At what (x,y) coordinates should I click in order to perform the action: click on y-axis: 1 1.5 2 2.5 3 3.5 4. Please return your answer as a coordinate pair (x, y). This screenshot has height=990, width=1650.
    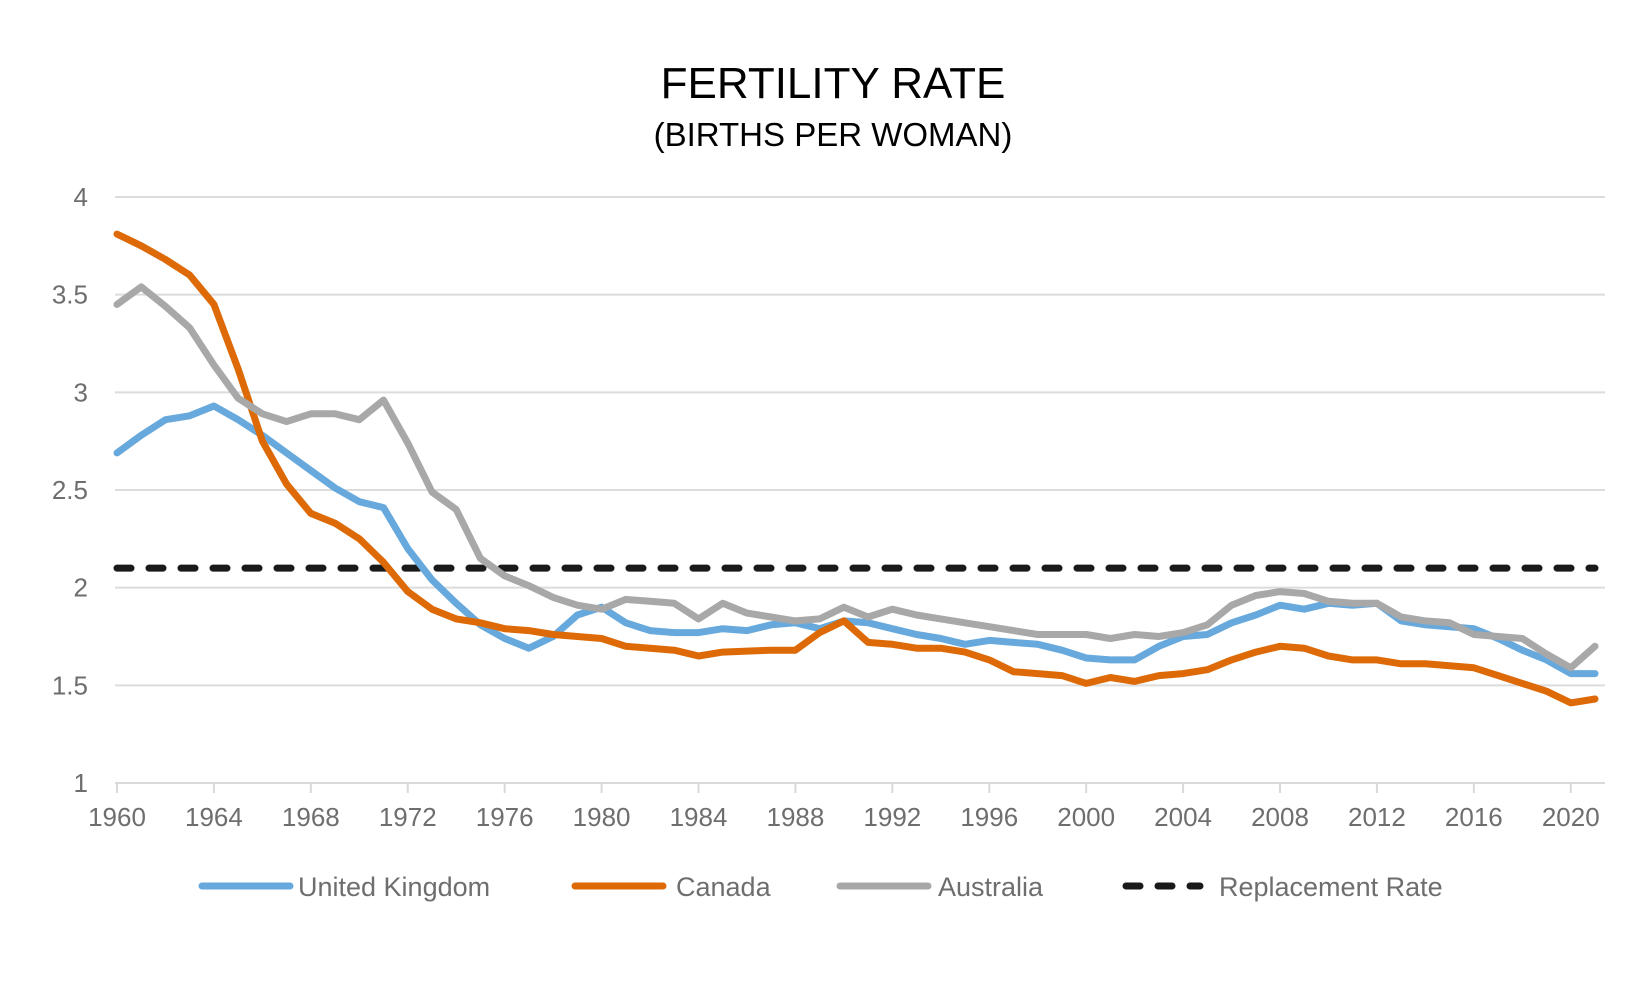
    Looking at the image, I should click on (70, 490).